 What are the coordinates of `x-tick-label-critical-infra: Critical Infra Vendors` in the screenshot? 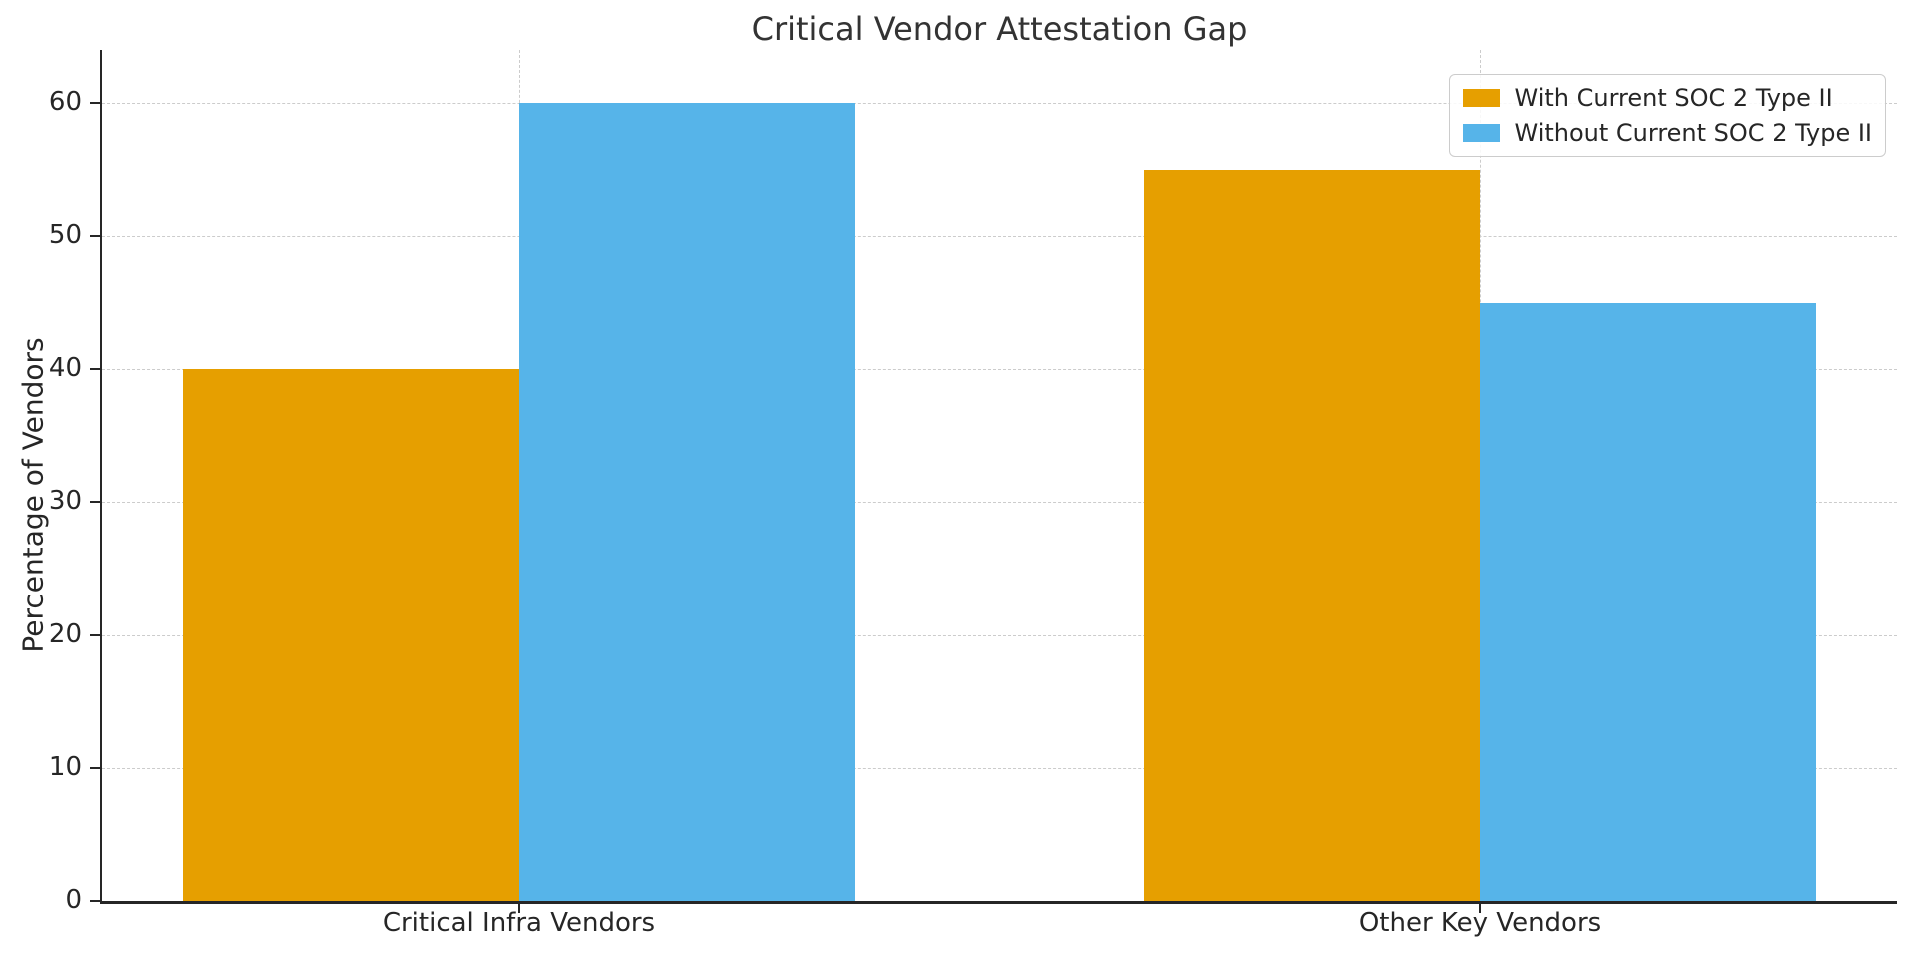 It's located at (519, 923).